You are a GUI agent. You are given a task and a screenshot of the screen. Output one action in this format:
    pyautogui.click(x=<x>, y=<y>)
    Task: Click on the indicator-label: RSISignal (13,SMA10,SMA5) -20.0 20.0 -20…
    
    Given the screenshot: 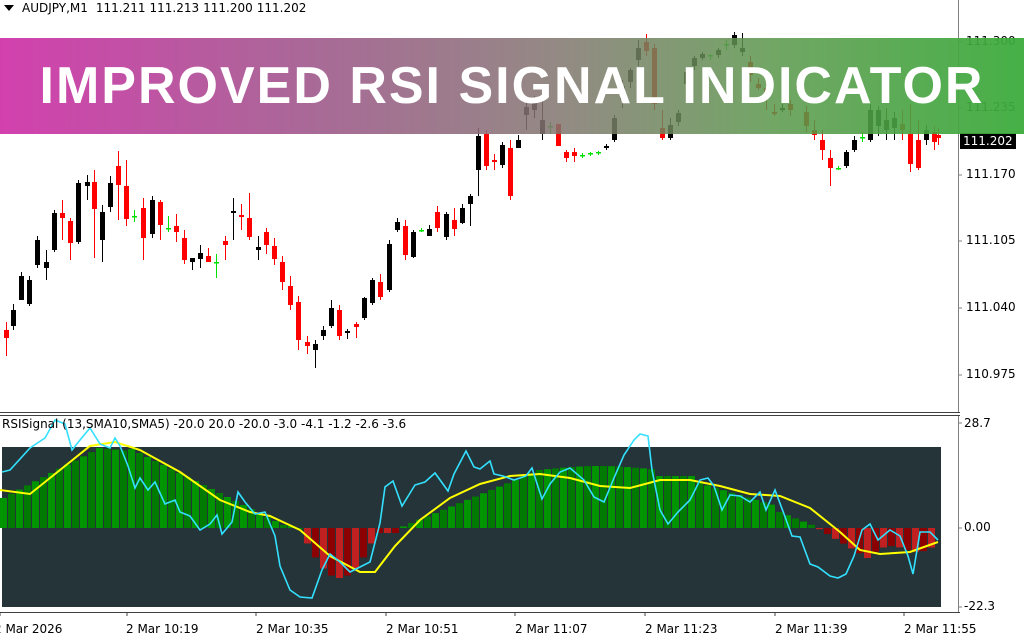 What is the action you would take?
    pyautogui.click(x=204, y=424)
    